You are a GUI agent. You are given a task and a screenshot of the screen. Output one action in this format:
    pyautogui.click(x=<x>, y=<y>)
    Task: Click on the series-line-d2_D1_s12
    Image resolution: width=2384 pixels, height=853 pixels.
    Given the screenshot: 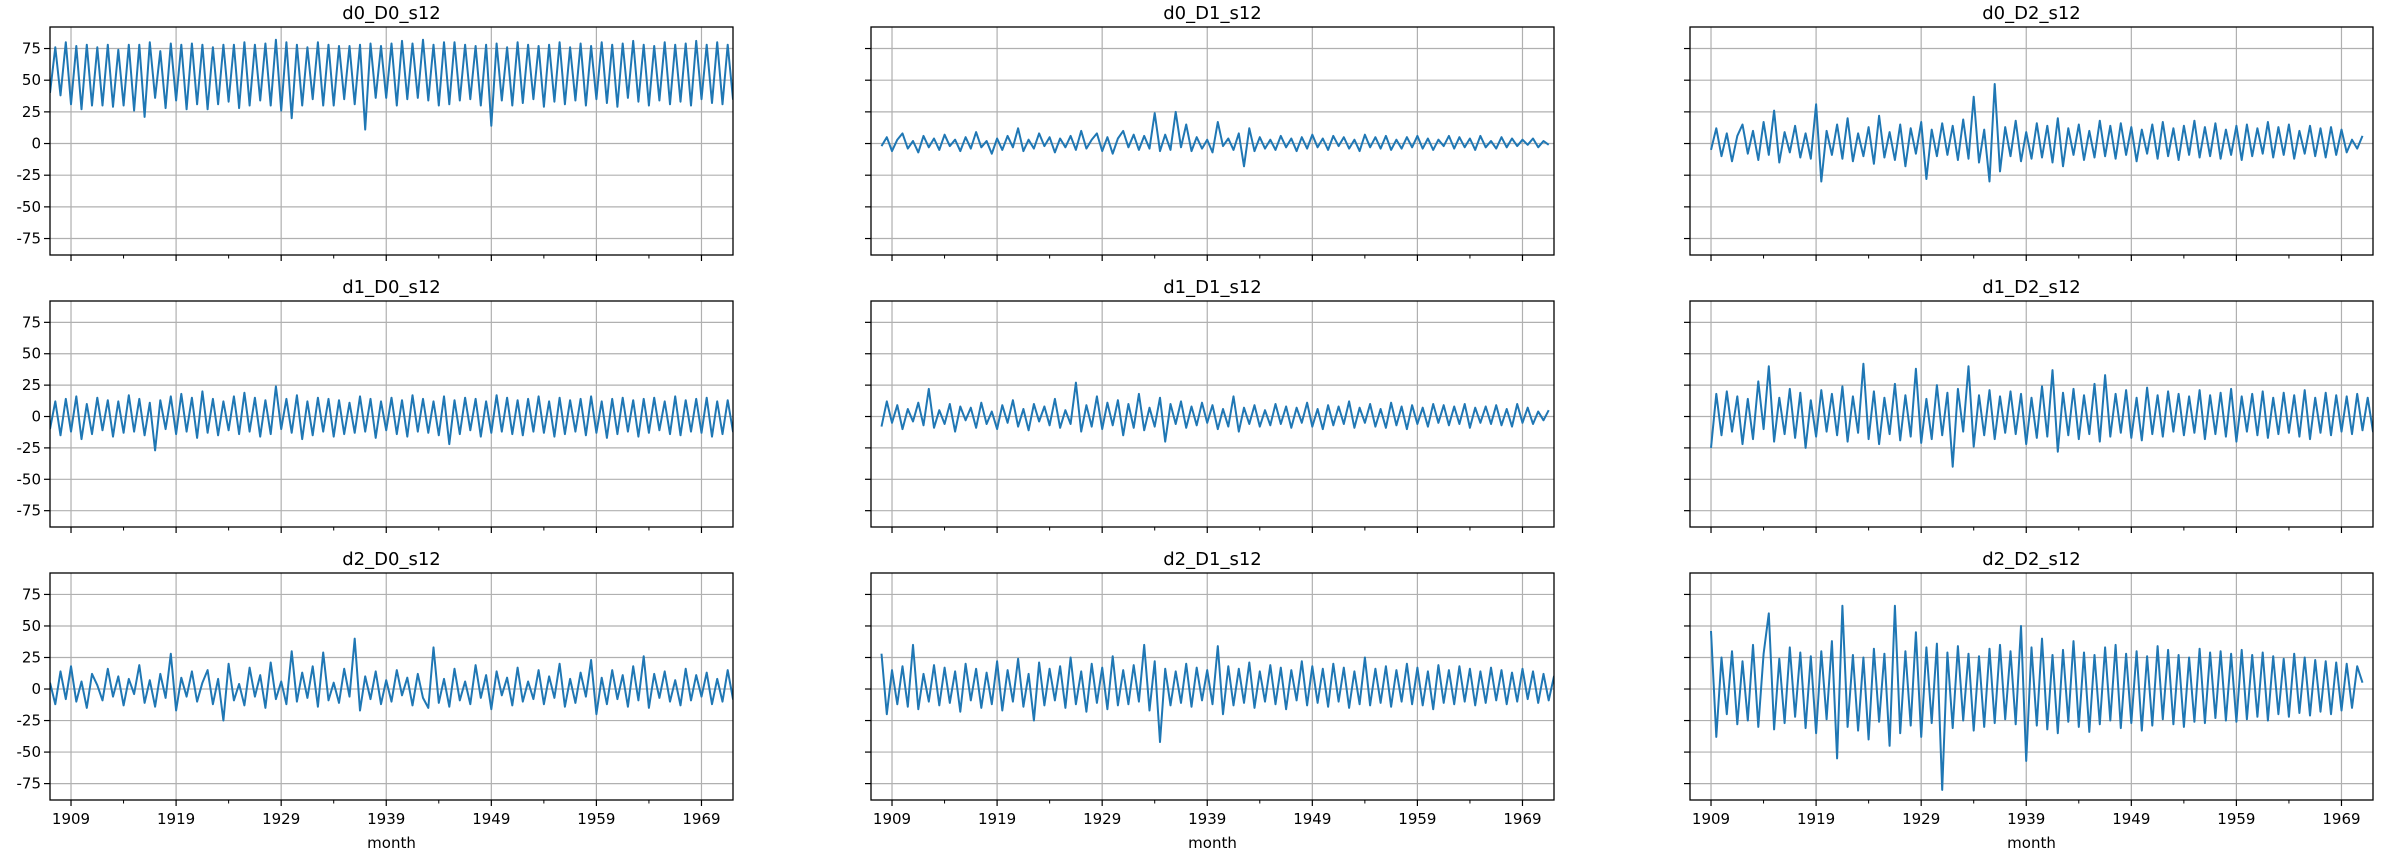 What is the action you would take?
    pyautogui.click(x=1217, y=693)
    